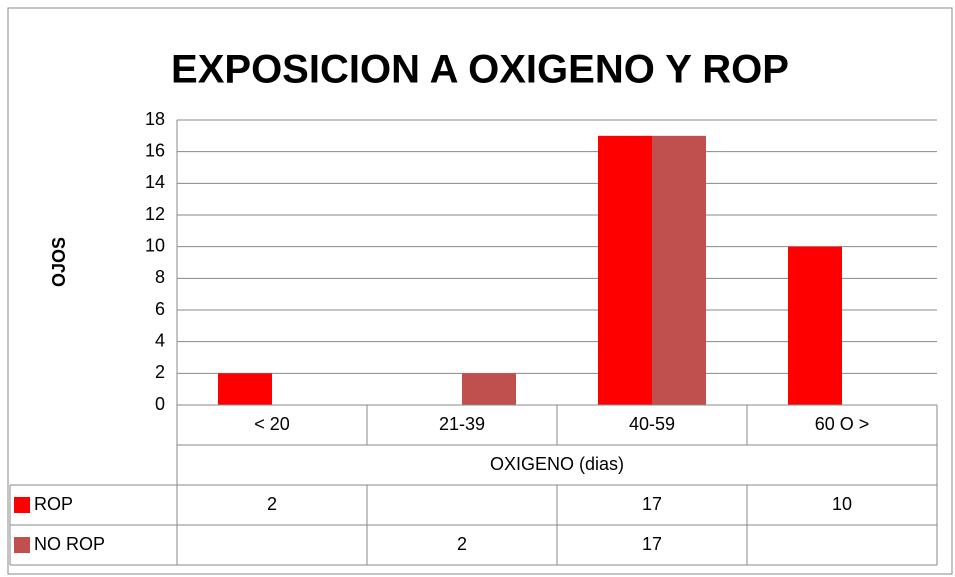 The height and width of the screenshot is (577, 955). Describe the element at coordinates (160, 277) in the screenshot. I see `y-tick-label: 8` at that location.